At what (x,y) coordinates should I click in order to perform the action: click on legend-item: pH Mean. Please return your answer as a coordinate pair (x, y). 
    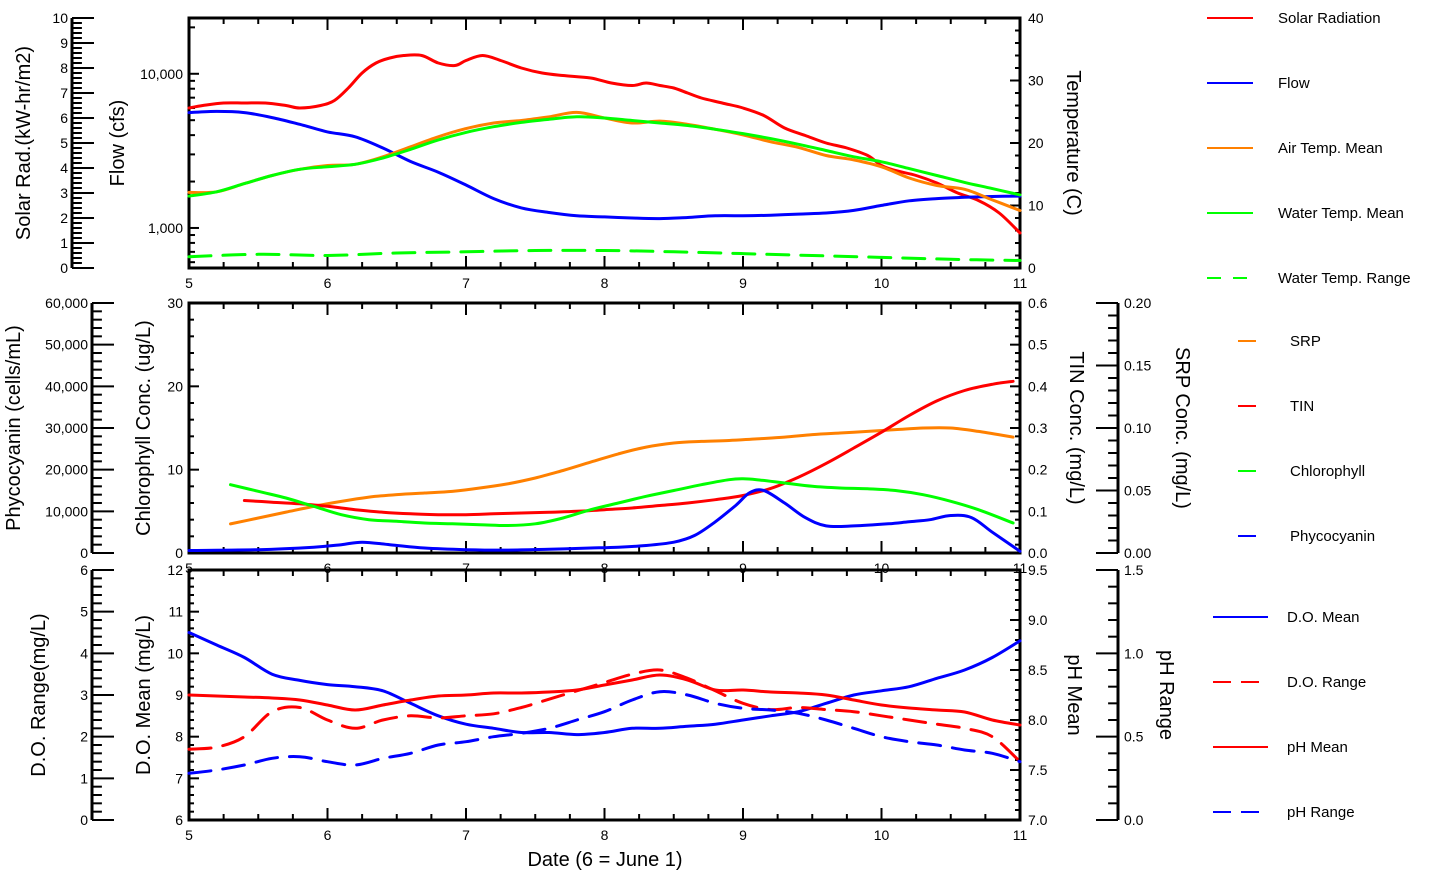
    Looking at the image, I should click on (1280, 747).